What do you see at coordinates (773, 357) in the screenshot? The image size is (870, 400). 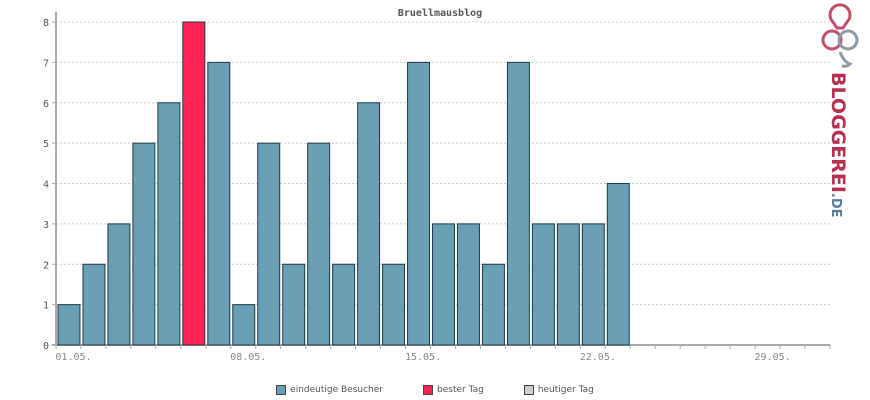 I see `x-tick-label: 29.05.` at bounding box center [773, 357].